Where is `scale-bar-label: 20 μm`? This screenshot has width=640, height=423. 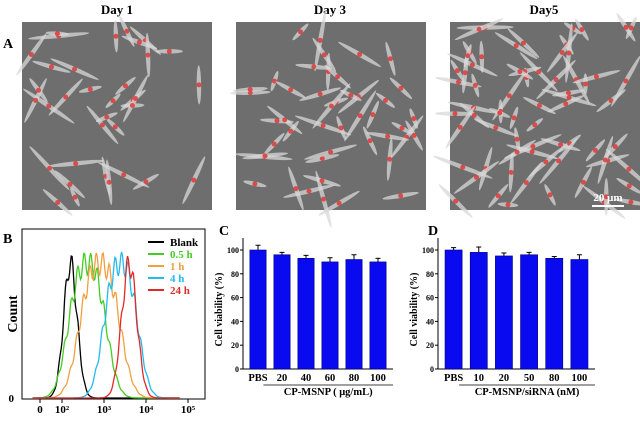
scale-bar-label: 20 μm is located at coordinates (607, 198).